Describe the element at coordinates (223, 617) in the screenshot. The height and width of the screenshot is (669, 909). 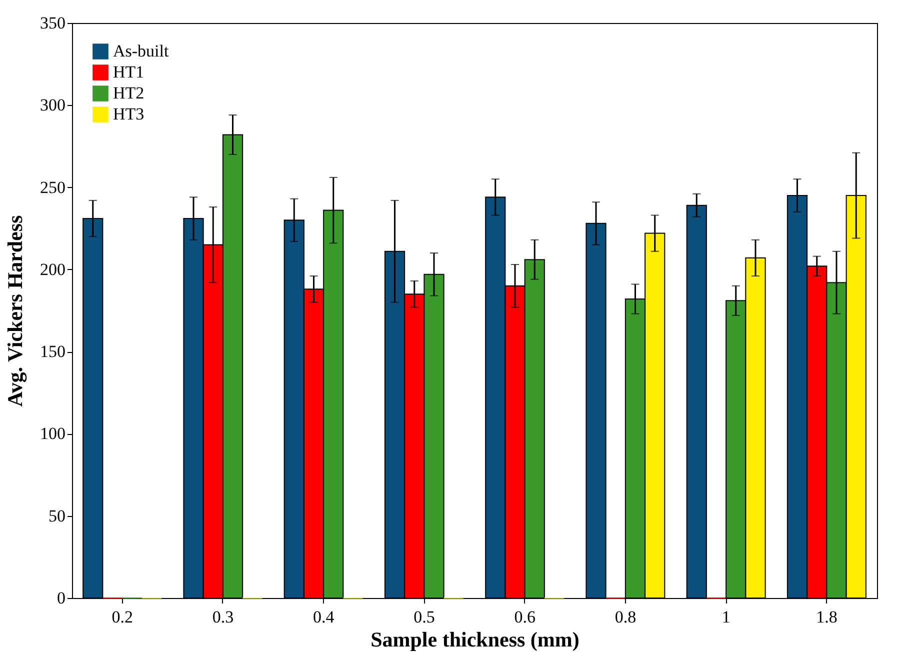
I see `x-tick-label: 0.3` at that location.